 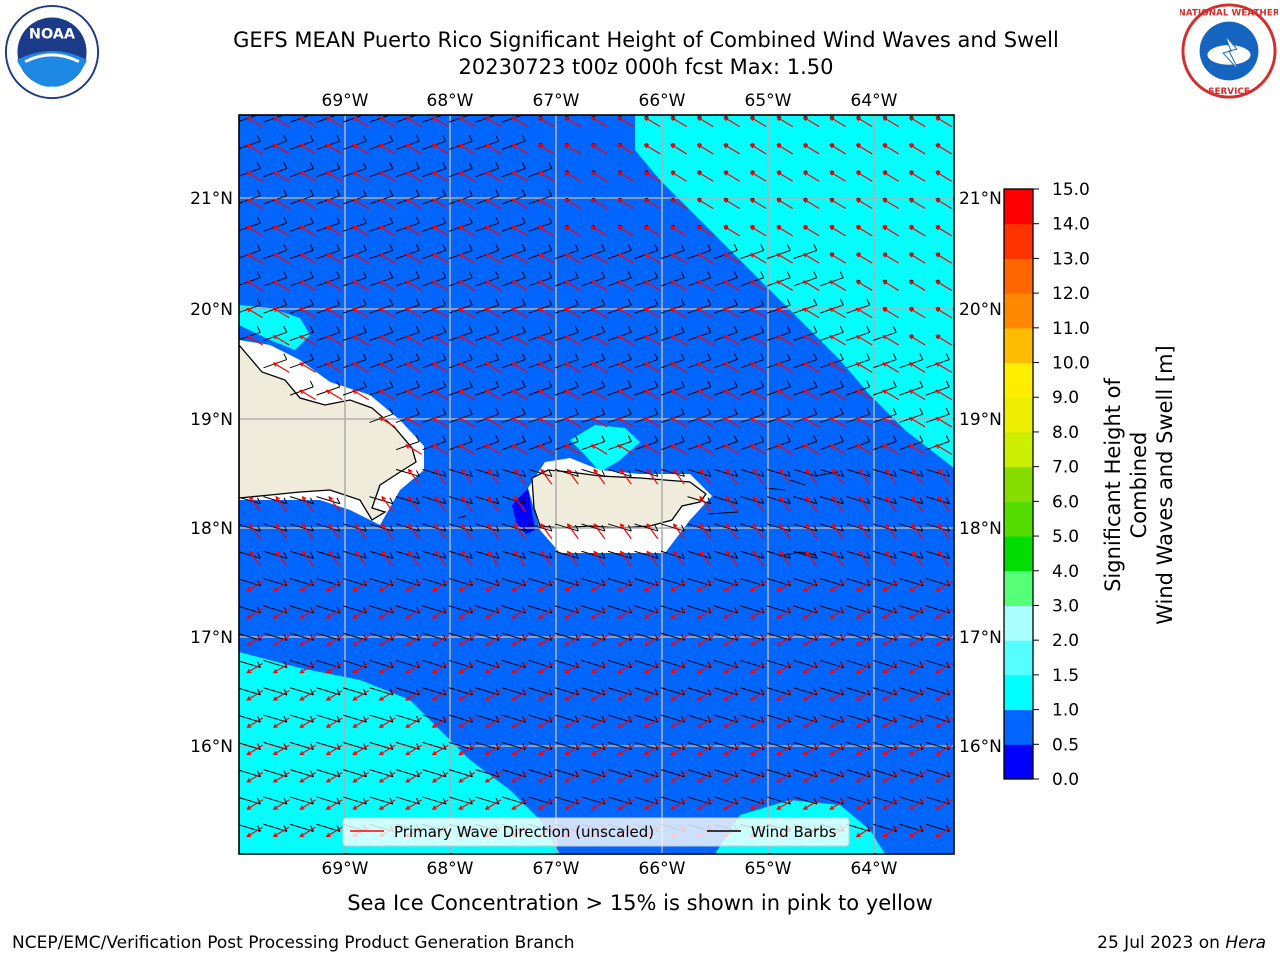 I want to click on lowest-wave-region, so click(x=523, y=511).